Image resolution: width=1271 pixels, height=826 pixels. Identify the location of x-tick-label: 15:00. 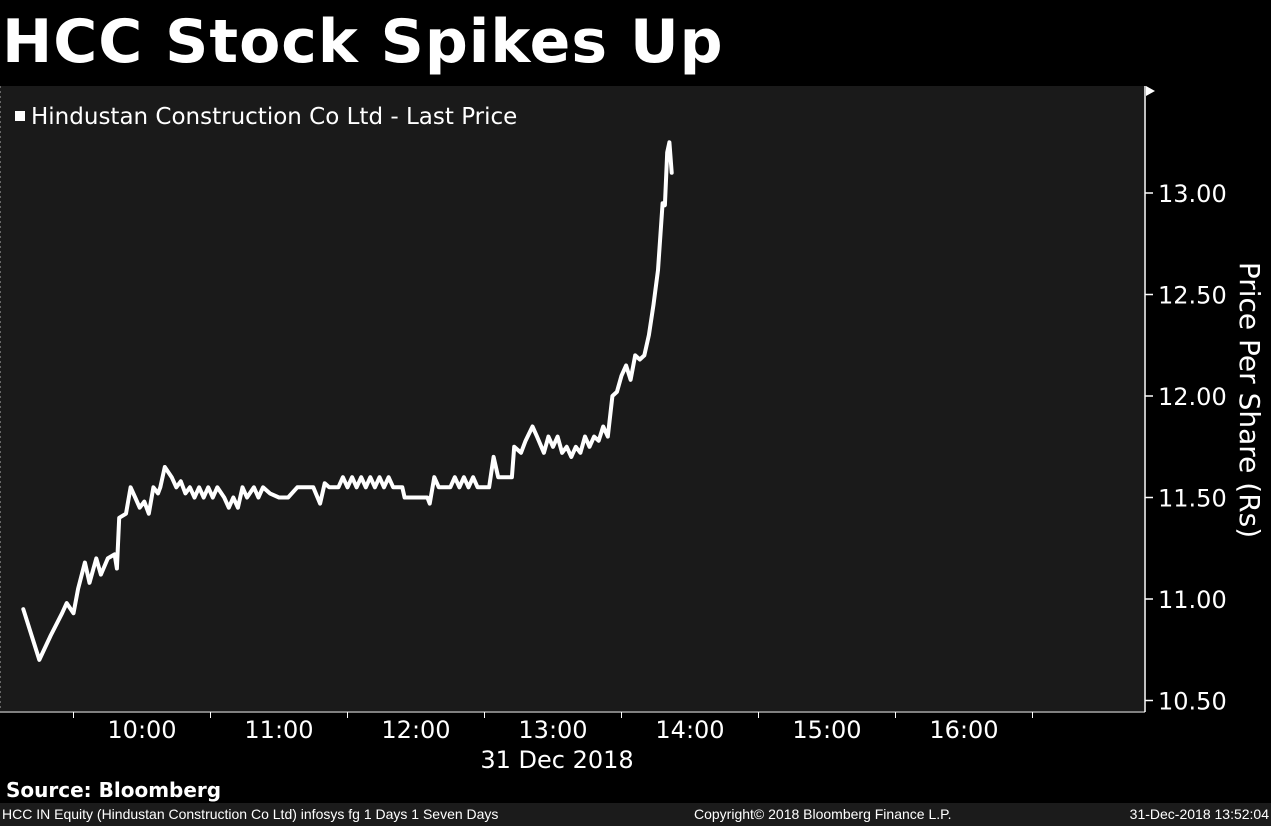
(826, 730).